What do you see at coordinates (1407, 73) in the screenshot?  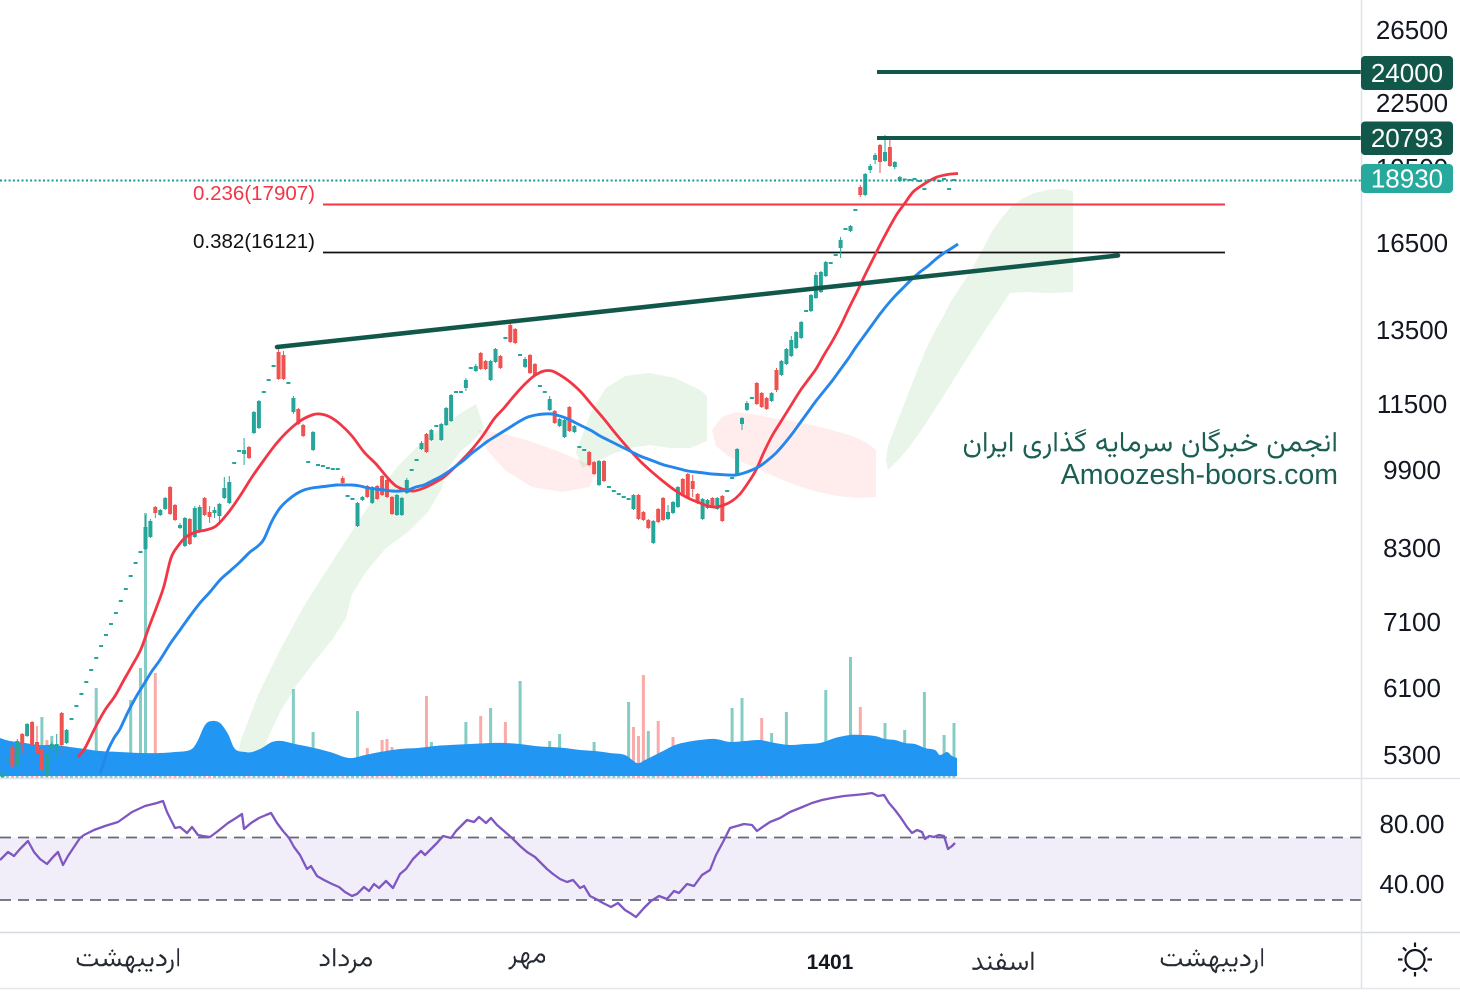 I see `svg-text: 24000` at bounding box center [1407, 73].